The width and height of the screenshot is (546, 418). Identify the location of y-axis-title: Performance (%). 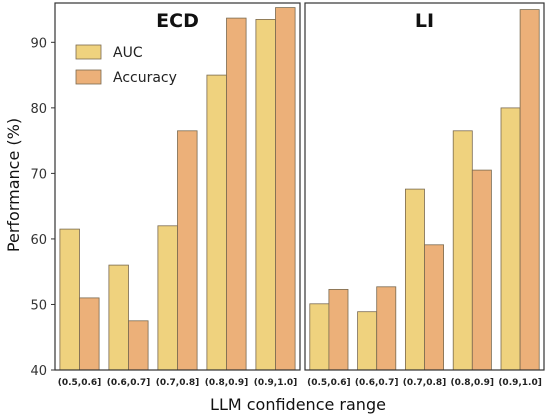
(13, 185).